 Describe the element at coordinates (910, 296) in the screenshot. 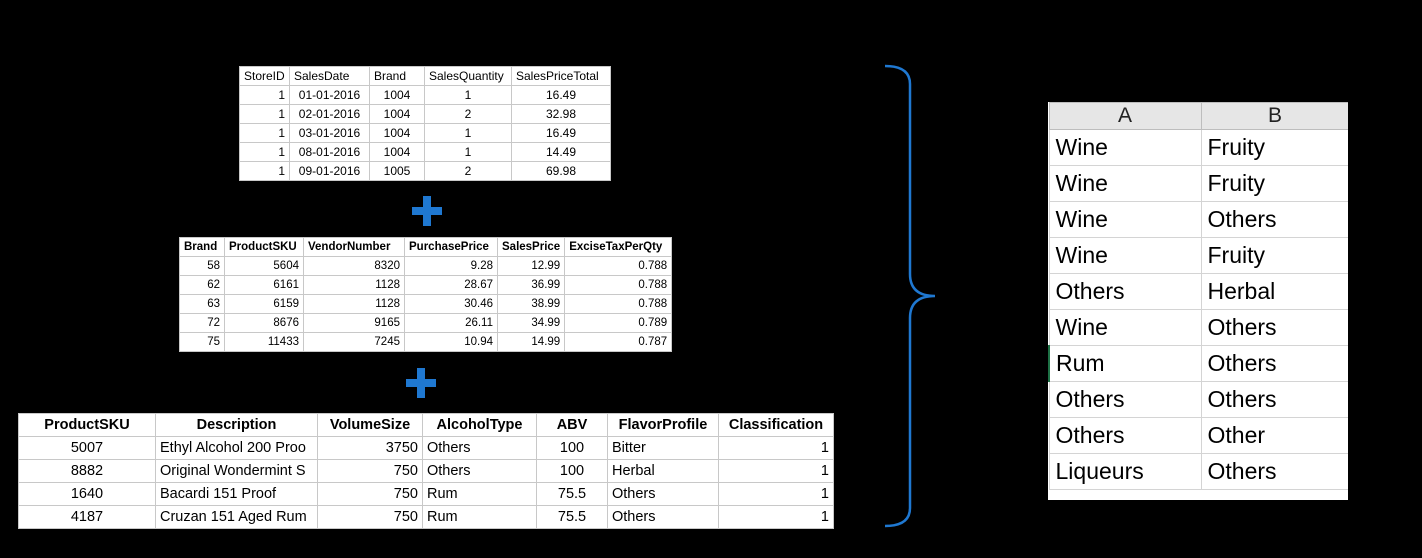

I see `curly-brace` at that location.